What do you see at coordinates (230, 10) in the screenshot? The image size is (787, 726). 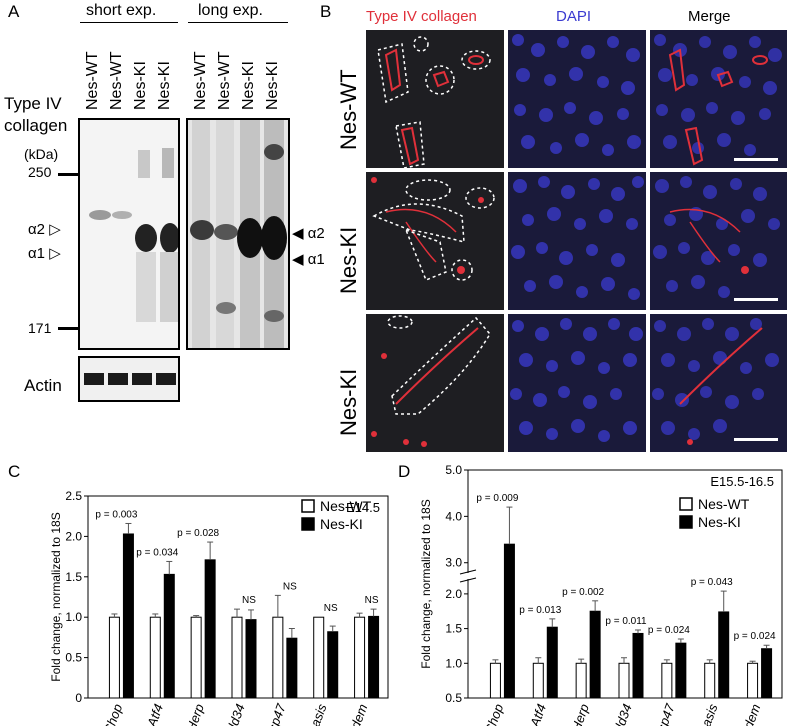 I see `long-exposure-label: long exp.` at bounding box center [230, 10].